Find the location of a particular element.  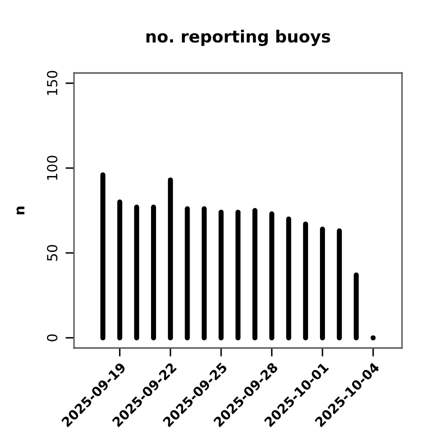

y-tick-label: 150 is located at coordinates (52, 82).